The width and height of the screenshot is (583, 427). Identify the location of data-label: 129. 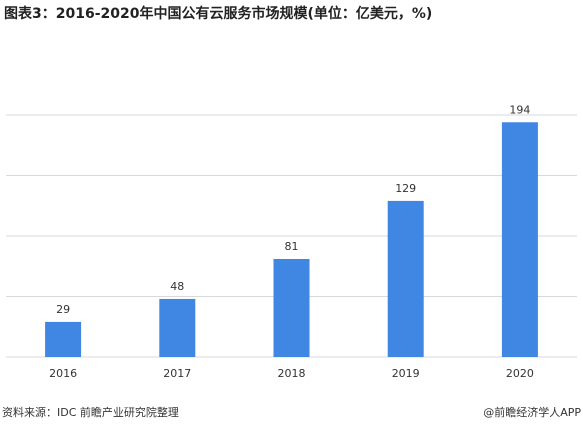
(405, 188).